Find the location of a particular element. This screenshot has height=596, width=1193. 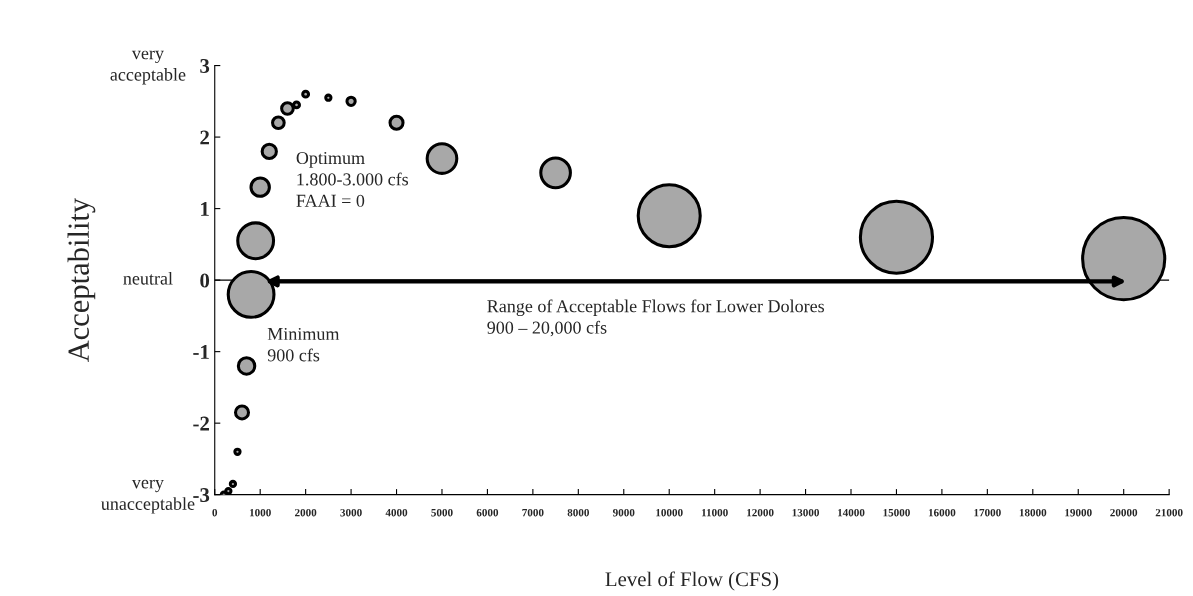

x-tick-label: 19000 is located at coordinates (1078, 512).